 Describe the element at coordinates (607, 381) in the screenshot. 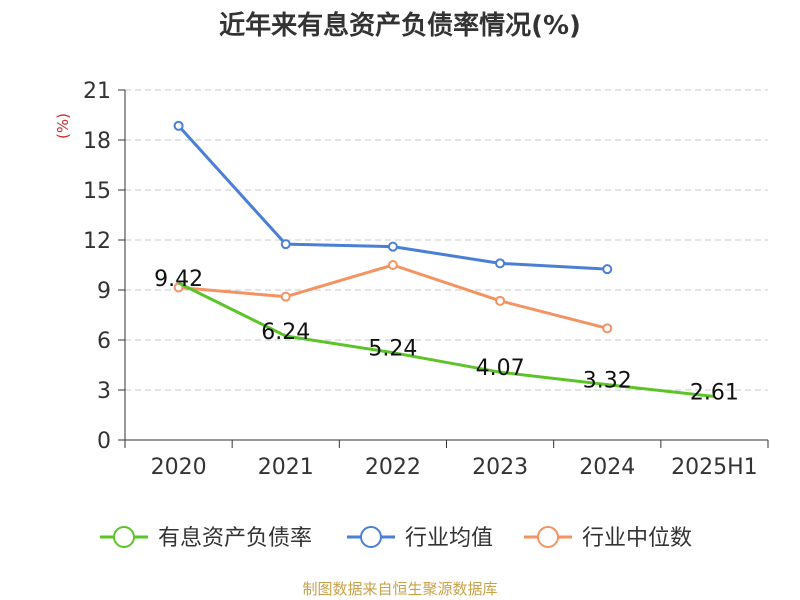

I see `data-label: 3.32` at that location.